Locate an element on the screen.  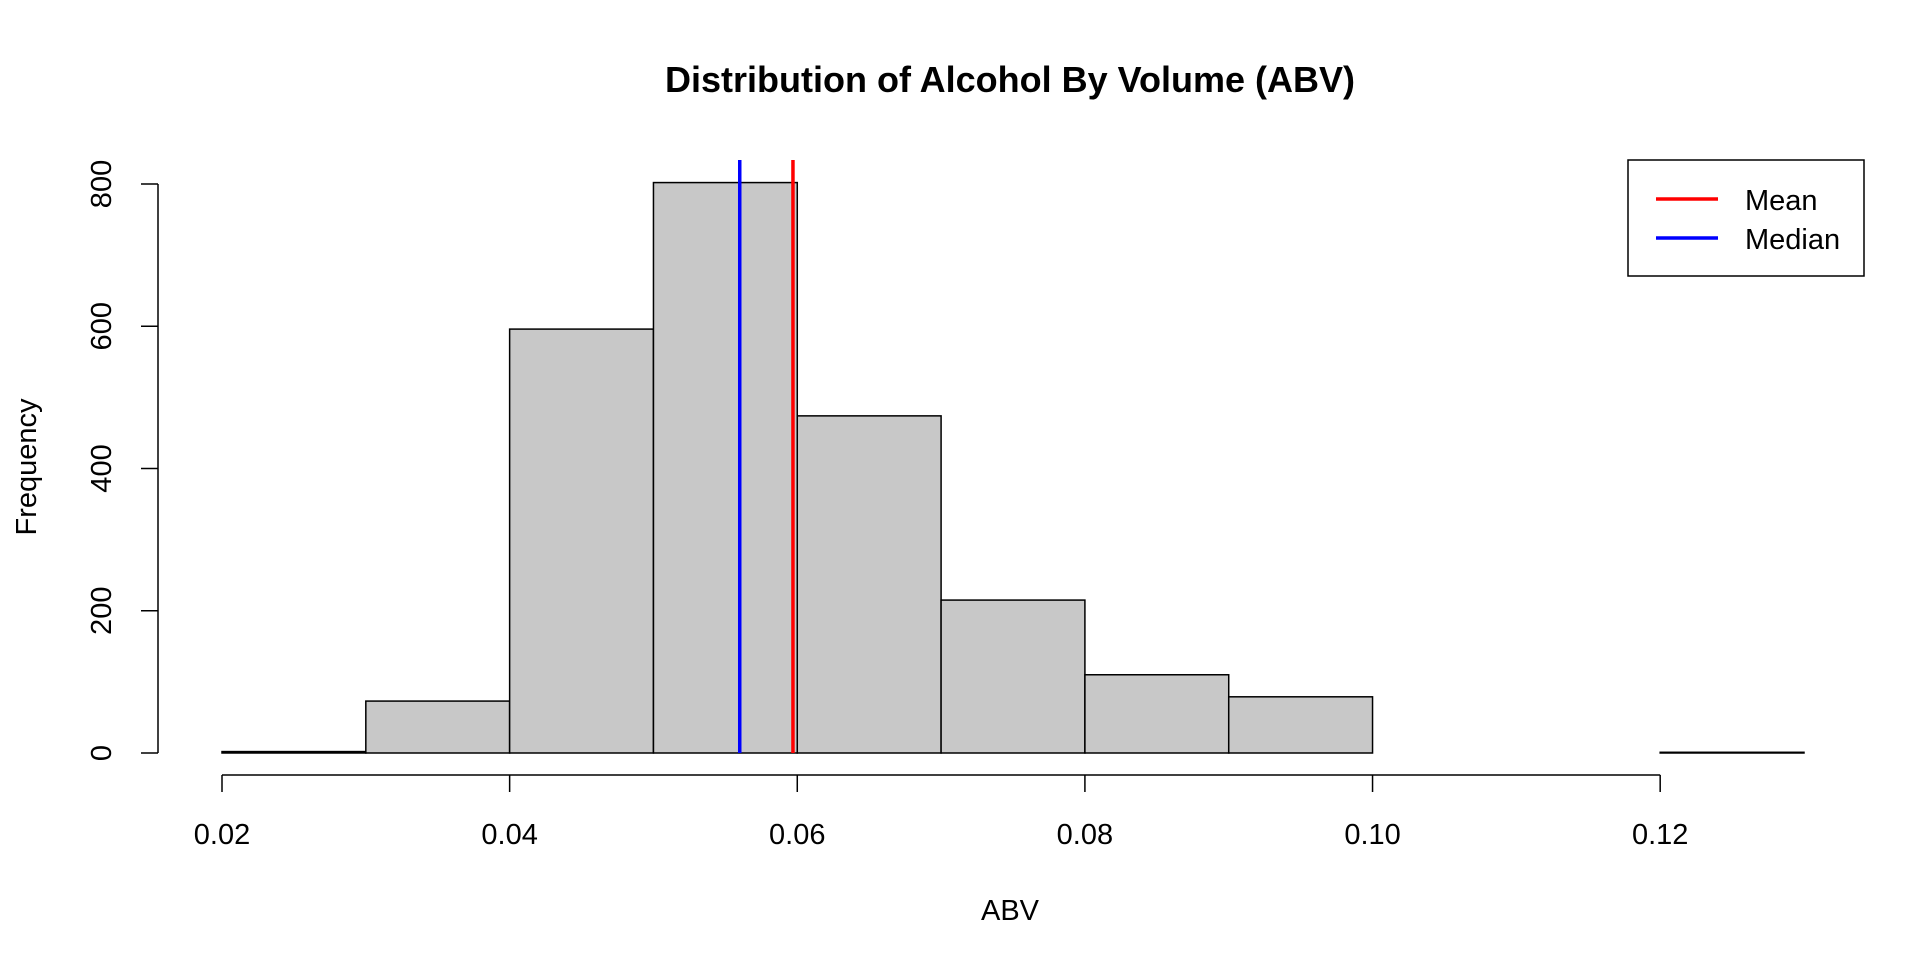
y-tick-label-2: 400 is located at coordinates (102, 468).